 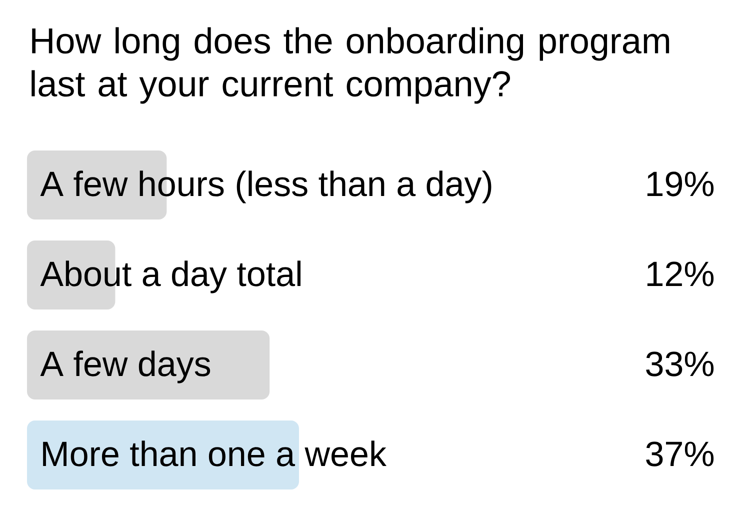 What do you see at coordinates (266, 187) in the screenshot?
I see `y-tick-label: A few hours (less than a day)` at bounding box center [266, 187].